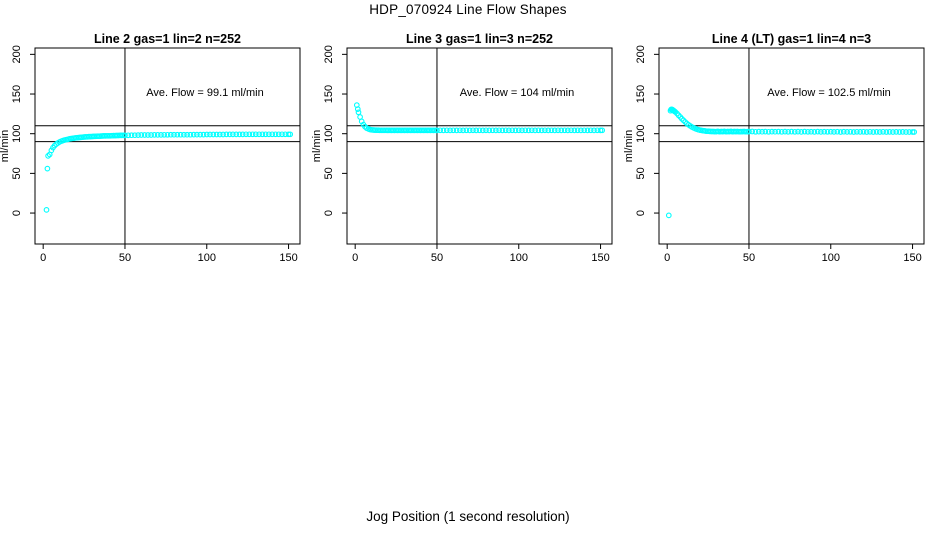  I want to click on x-tick-label: 50, so click(437, 258).